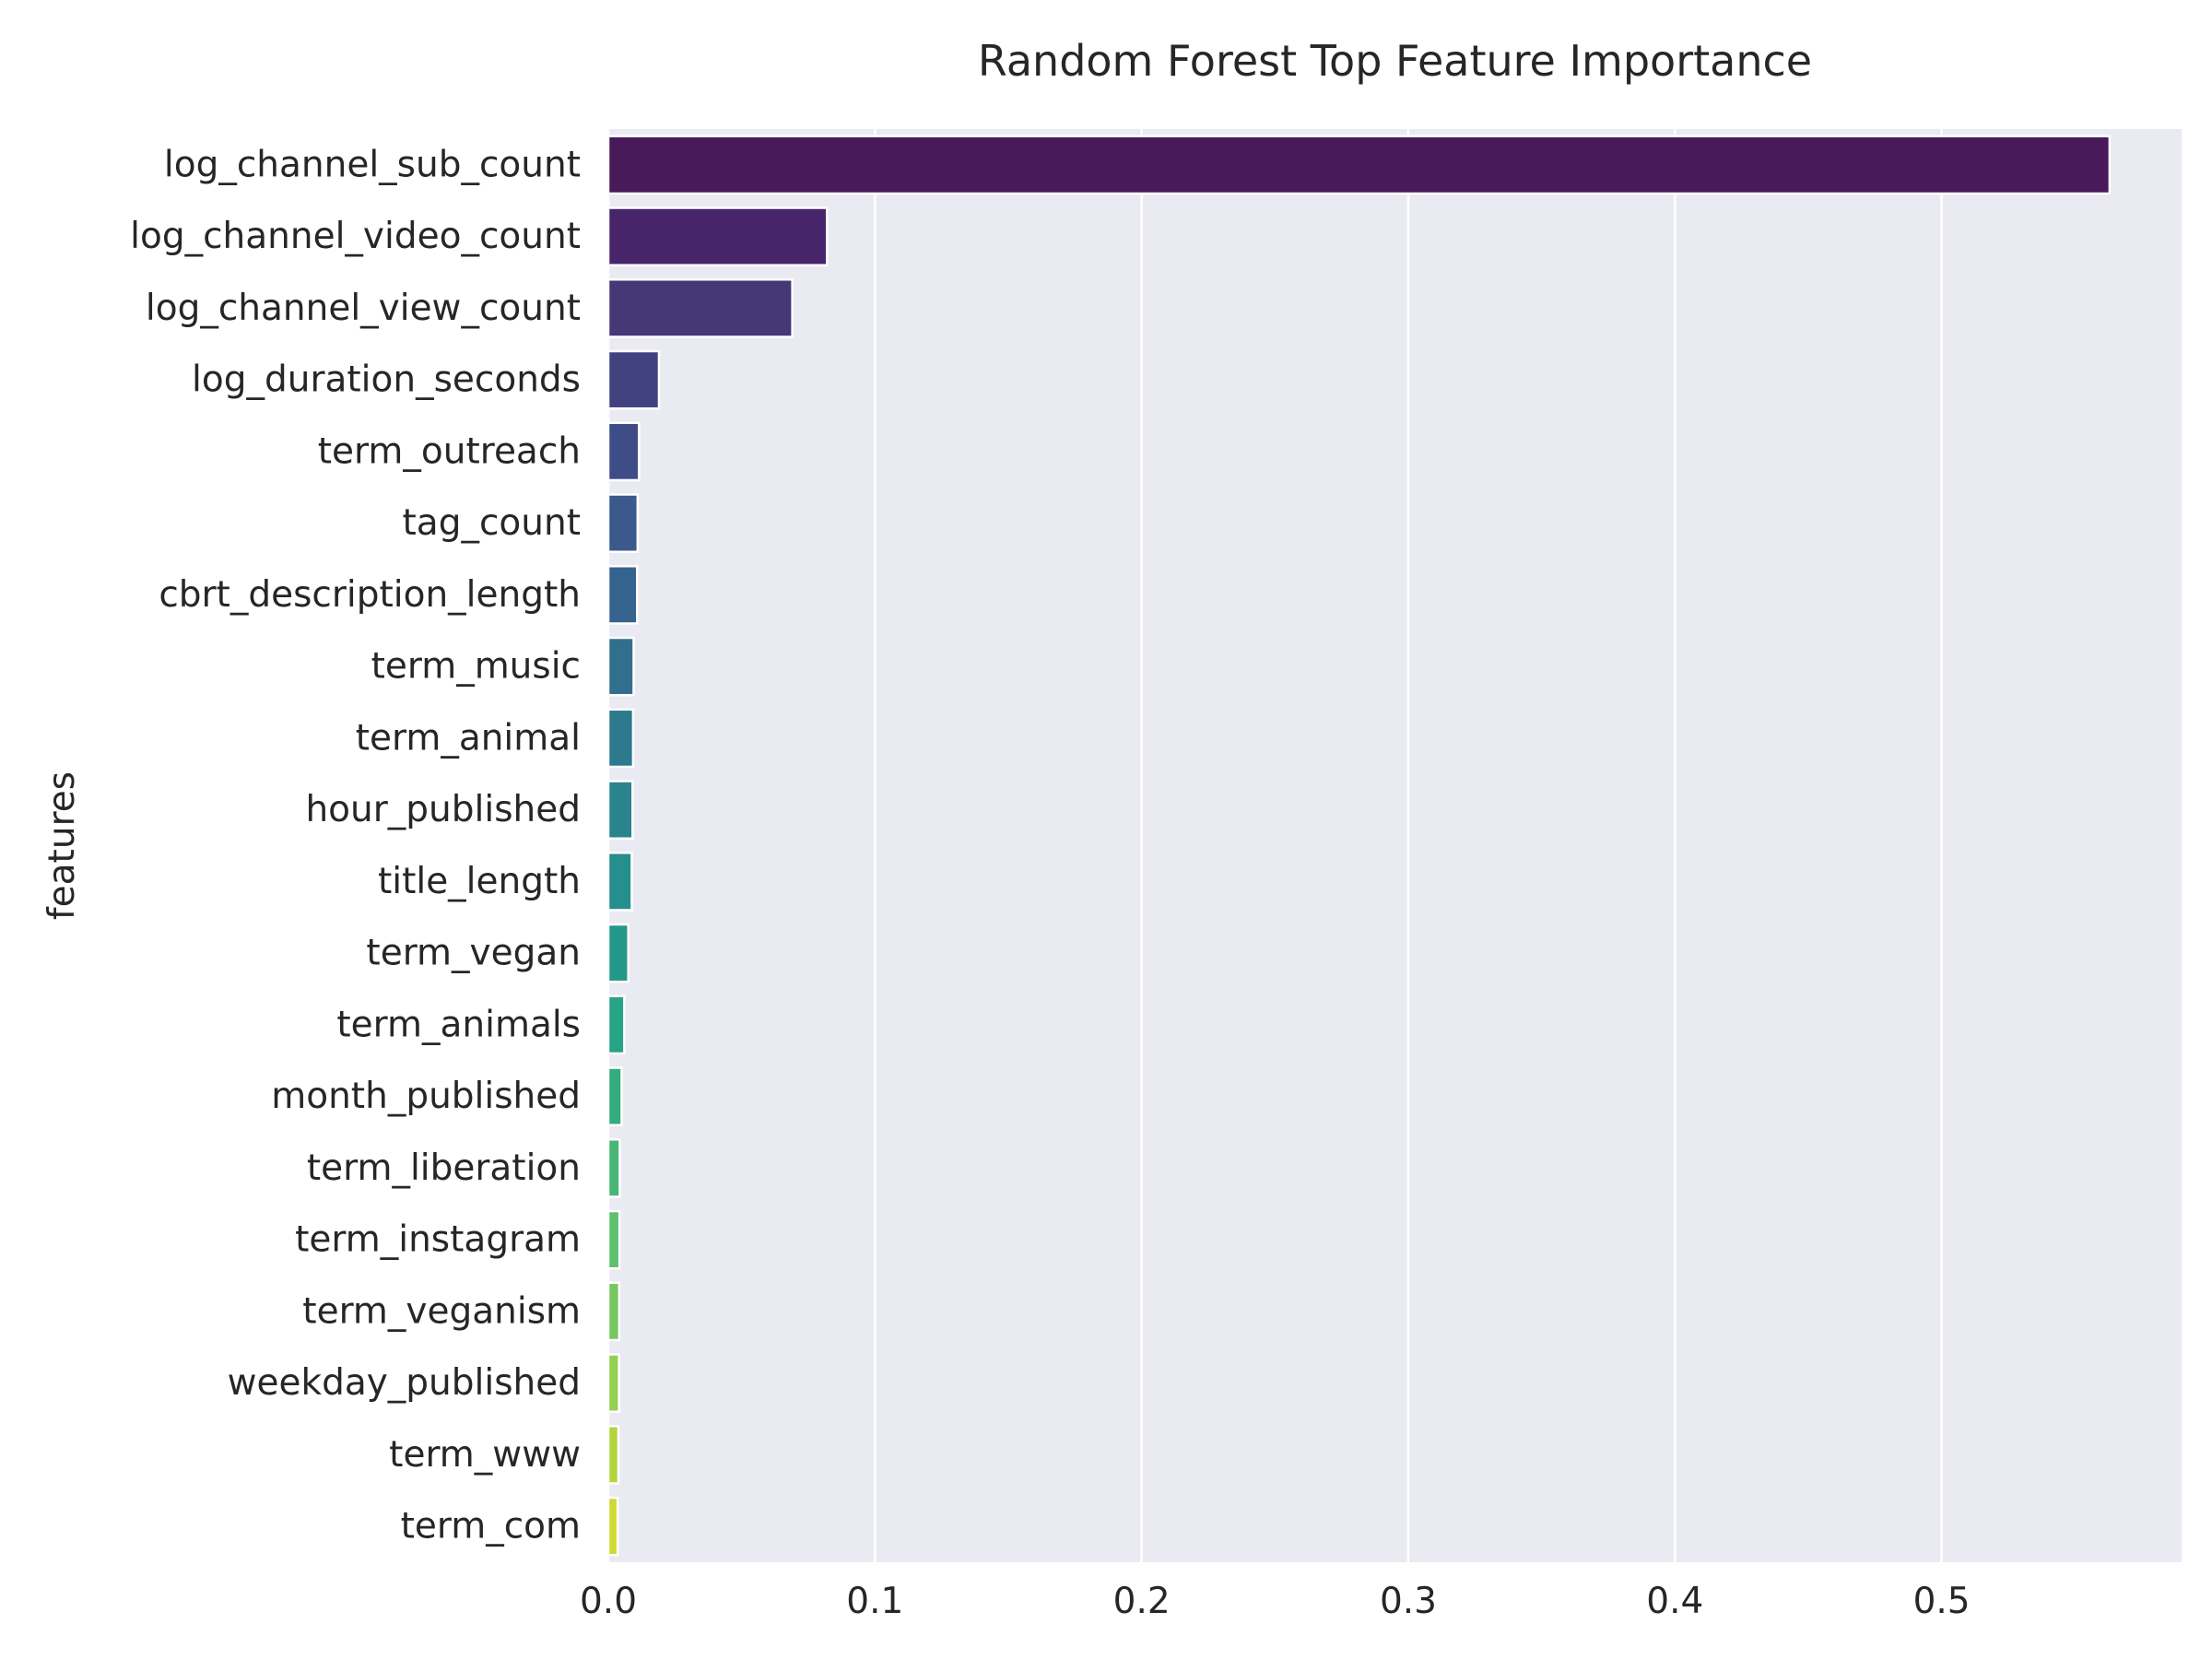 The width and height of the screenshot is (2212, 1659). What do you see at coordinates (1942, 1601) in the screenshot?
I see `x-tick-label-5: 0.5` at bounding box center [1942, 1601].